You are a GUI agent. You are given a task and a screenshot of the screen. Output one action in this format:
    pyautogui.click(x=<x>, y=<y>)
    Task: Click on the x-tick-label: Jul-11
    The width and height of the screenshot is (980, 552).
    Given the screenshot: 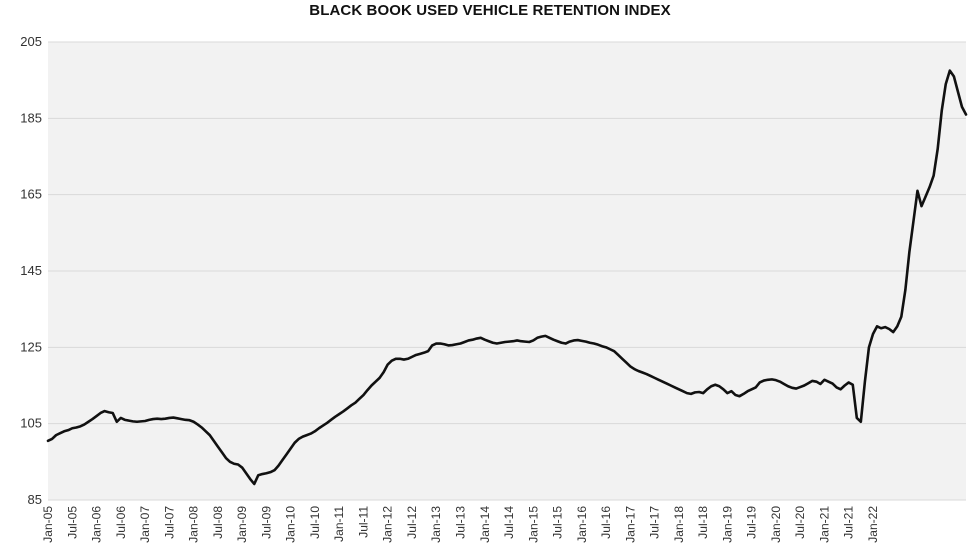 What is the action you would take?
    pyautogui.click(x=363, y=522)
    